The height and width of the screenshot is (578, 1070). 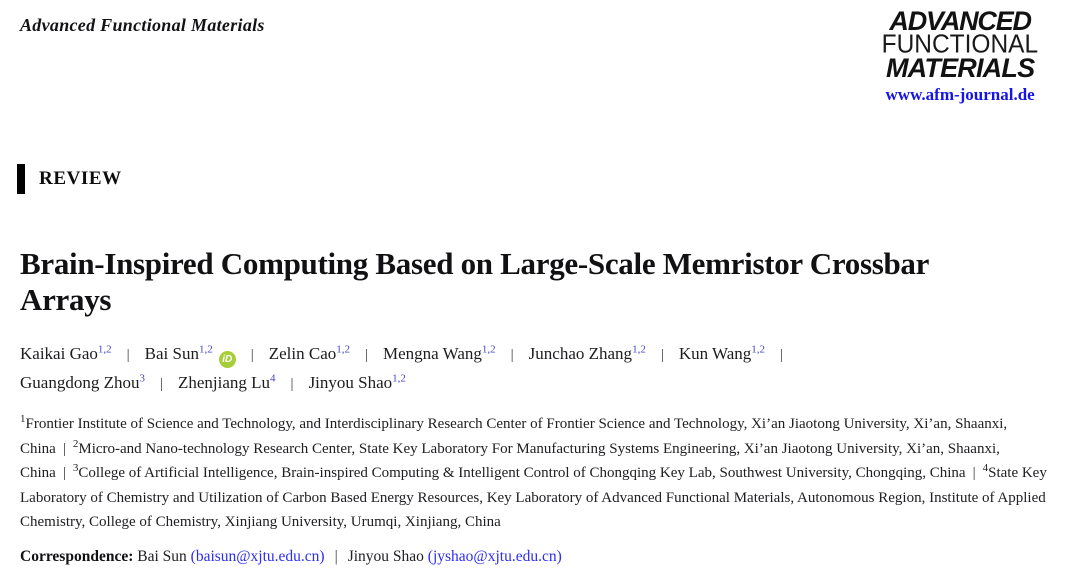 What do you see at coordinates (142, 378) in the screenshot?
I see `author-affiliation-superscript: 3` at bounding box center [142, 378].